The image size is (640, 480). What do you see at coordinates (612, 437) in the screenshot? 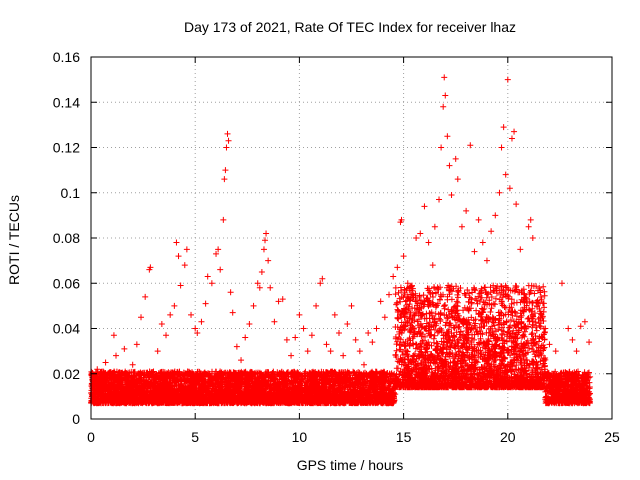
I see `x-tick-label: 25` at bounding box center [612, 437].